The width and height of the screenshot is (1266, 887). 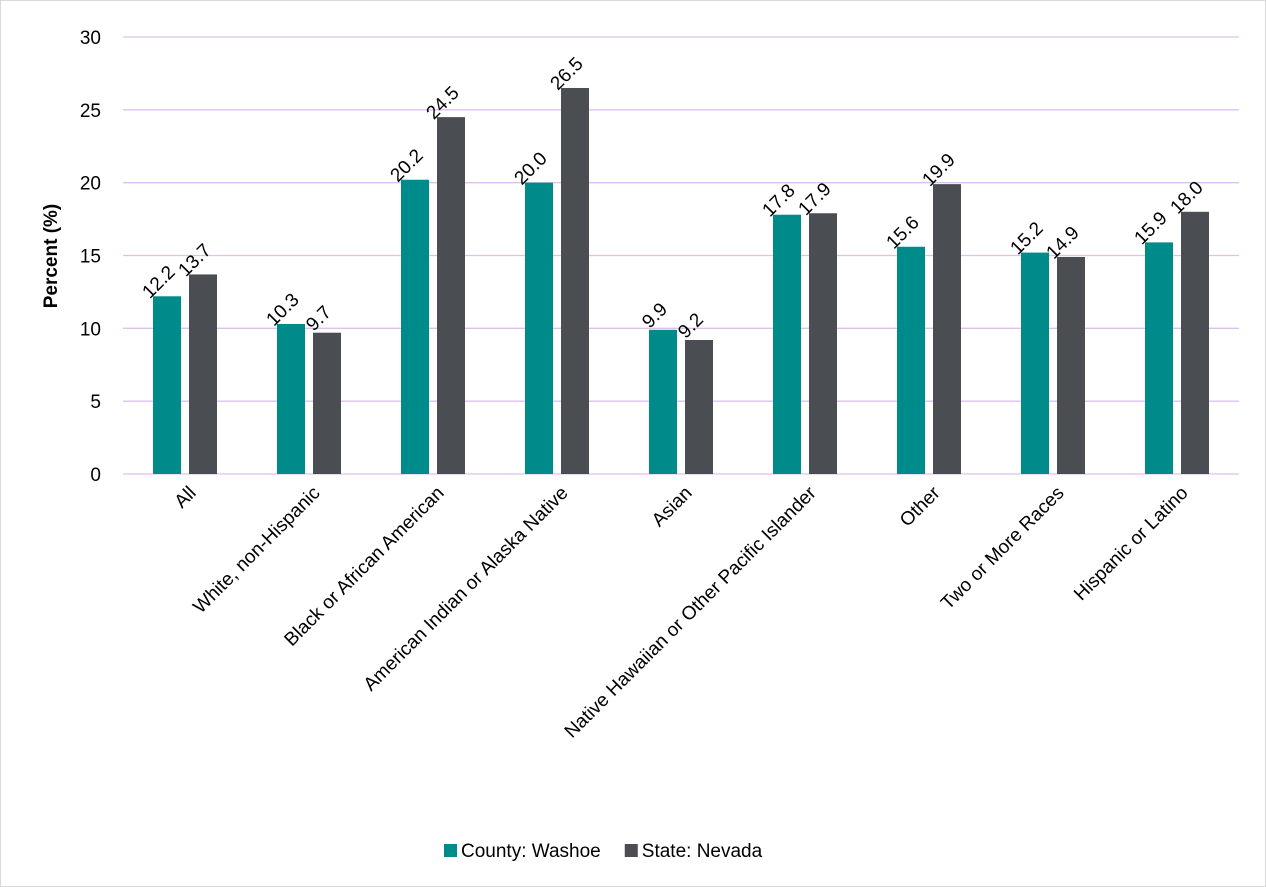 I want to click on y-axis: 0 5 10 15 20 25 30, so click(x=90, y=257).